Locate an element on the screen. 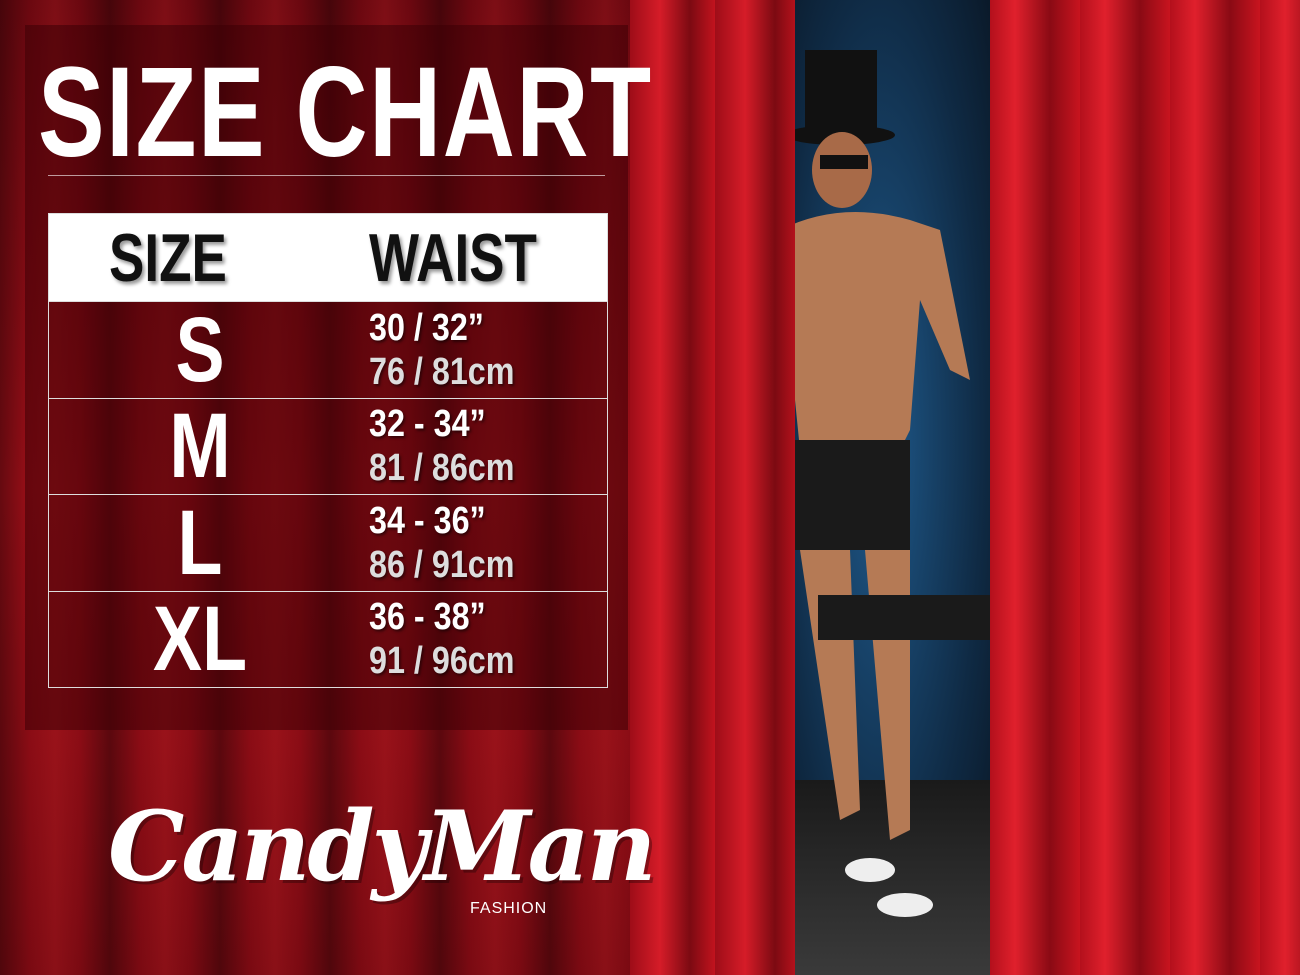 Image resolution: width=1300 pixels, height=975 pixels. table-row: M 32 - 34” 81 / 86cm is located at coordinates (328, 446).